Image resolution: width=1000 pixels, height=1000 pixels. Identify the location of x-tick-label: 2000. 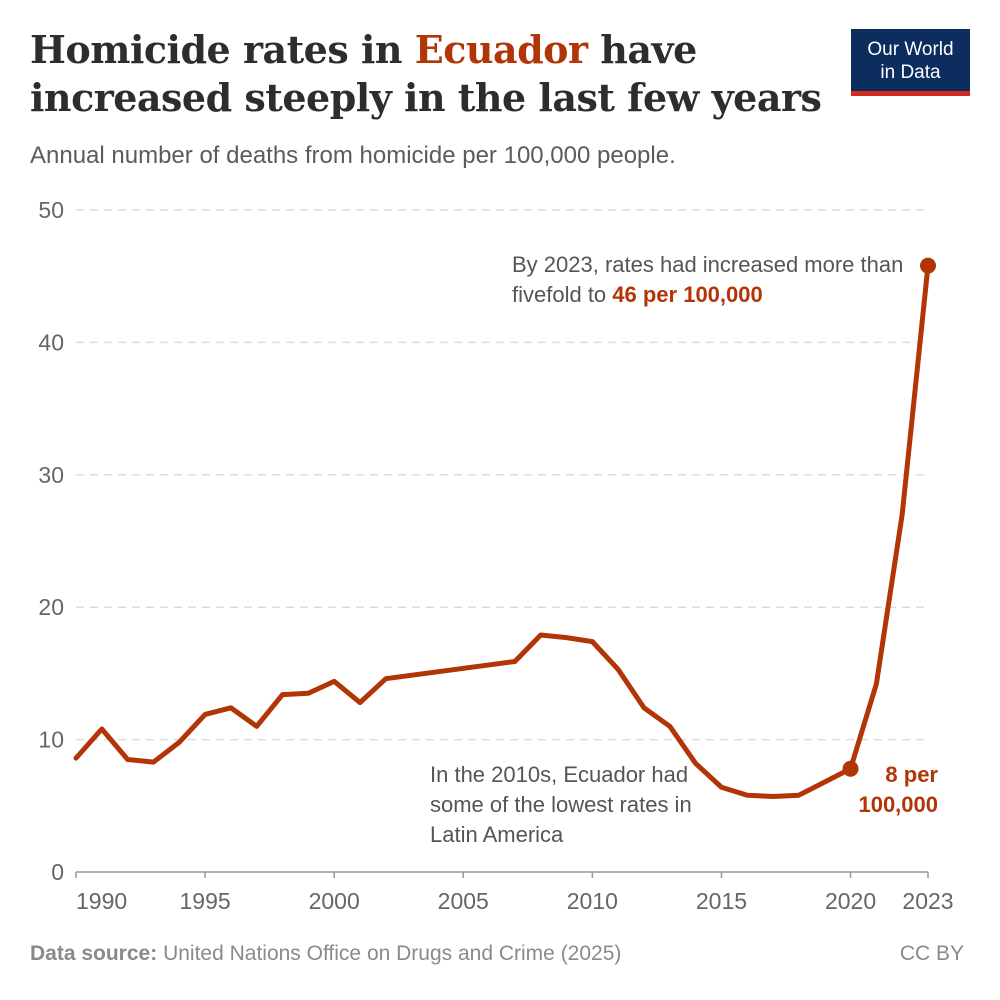
(334, 901).